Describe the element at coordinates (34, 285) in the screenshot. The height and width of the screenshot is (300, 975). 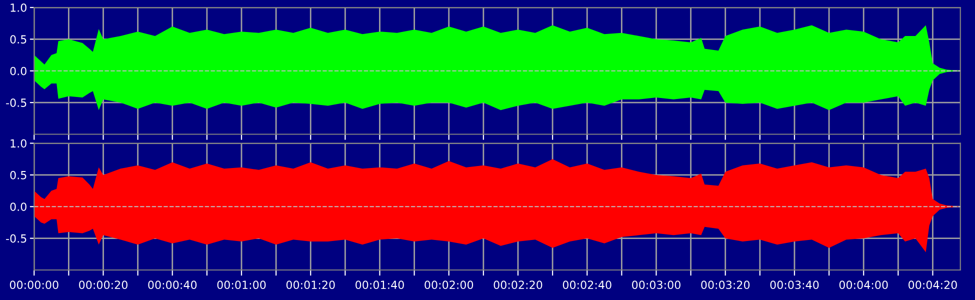
I see `x-tick-label: 00:00:00` at that location.